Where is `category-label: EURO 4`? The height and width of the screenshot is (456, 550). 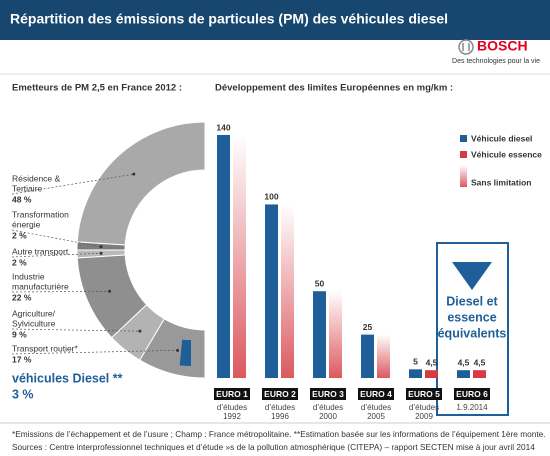
category-label: EURO 4 is located at coordinates (376, 394).